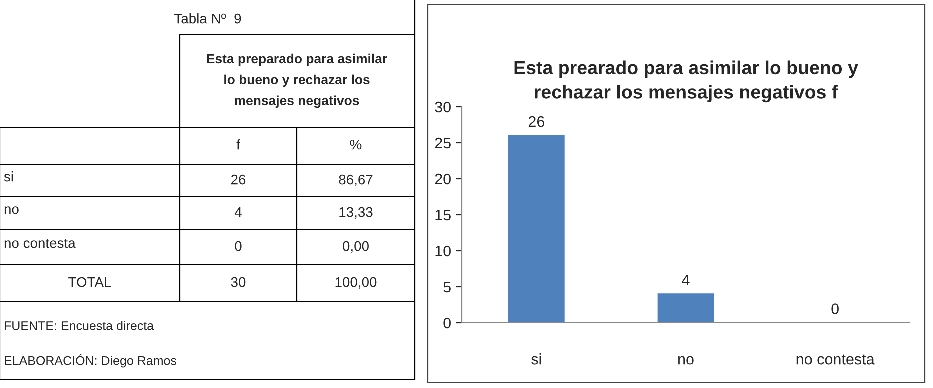  I want to click on text: 30, so click(238, 282).